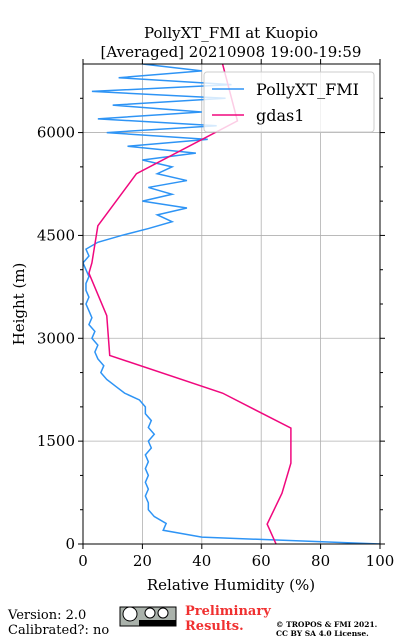 The height and width of the screenshot is (640, 400). What do you see at coordinates (214, 626) in the screenshot?
I see `preliminary: Results.` at bounding box center [214, 626].